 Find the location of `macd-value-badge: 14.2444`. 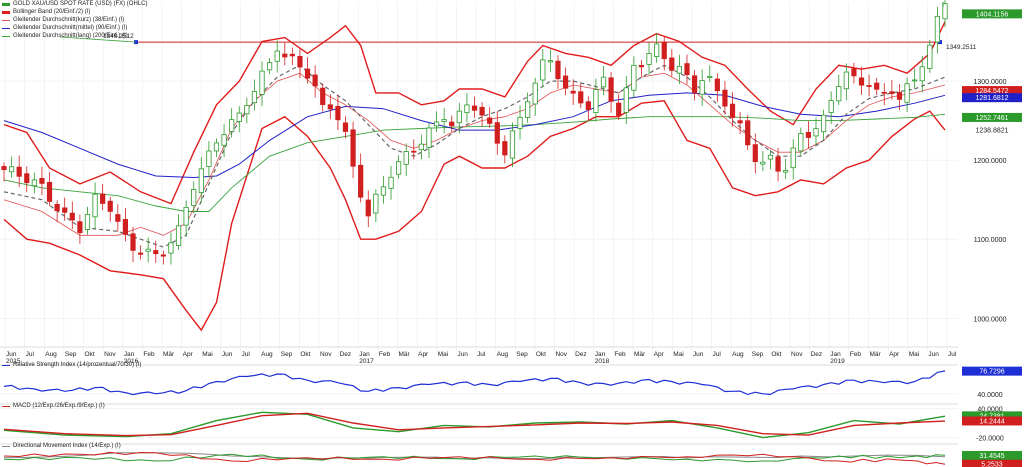

macd-value-badge: 14.2444 is located at coordinates (992, 421).